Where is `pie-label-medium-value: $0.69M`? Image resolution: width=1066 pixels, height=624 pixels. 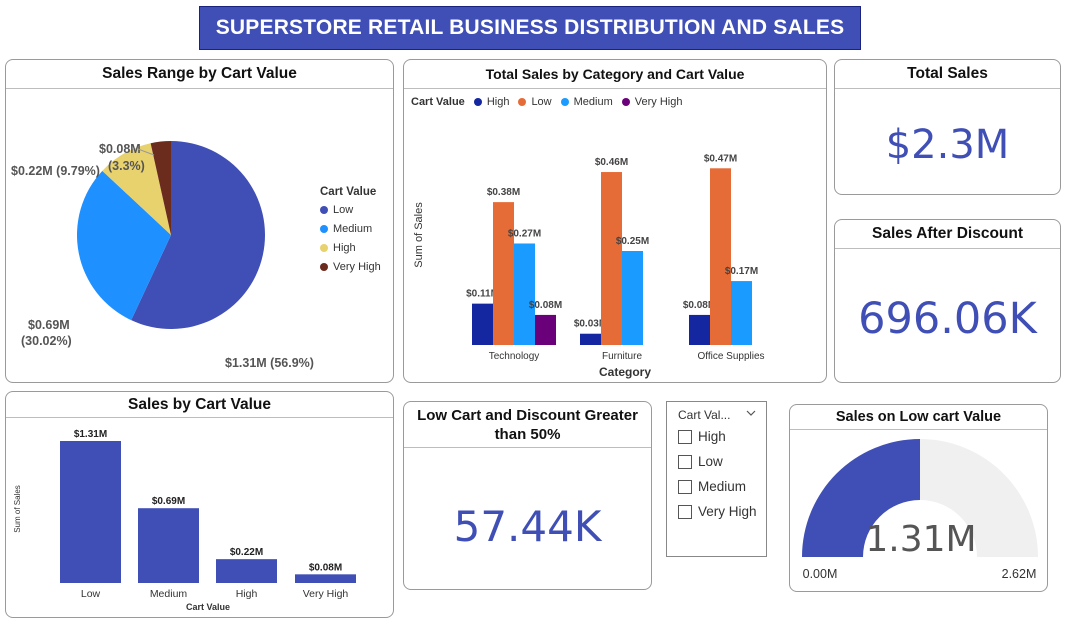 pie-label-medium-value: $0.69M is located at coordinates (49, 325).